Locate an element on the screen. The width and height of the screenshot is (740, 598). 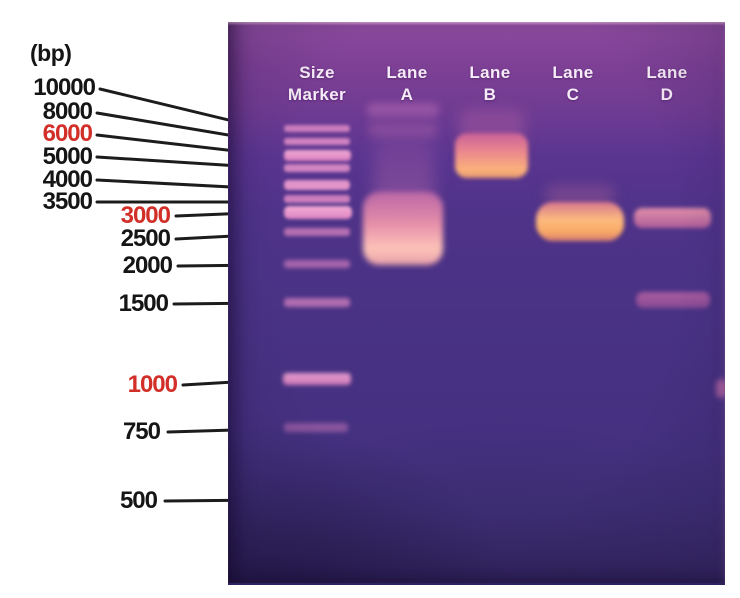
size-marker-label-1000: 1000 is located at coordinates (152, 384).